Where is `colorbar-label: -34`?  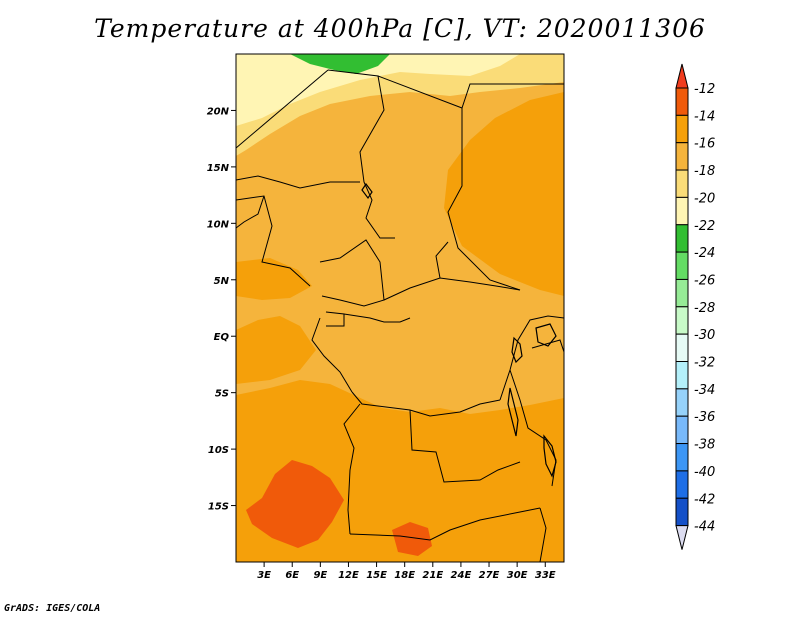
colorbar-label: -34 is located at coordinates (704, 390).